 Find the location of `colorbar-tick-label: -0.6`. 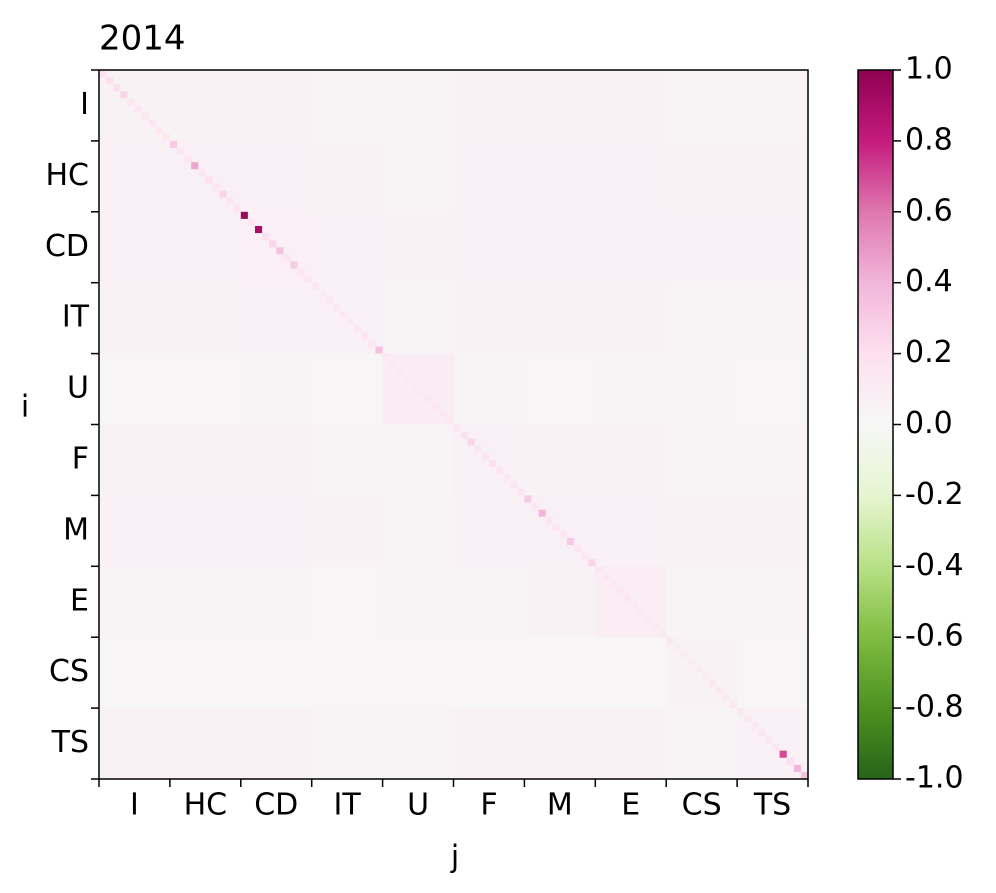

colorbar-tick-label: -0.6 is located at coordinates (934, 636).